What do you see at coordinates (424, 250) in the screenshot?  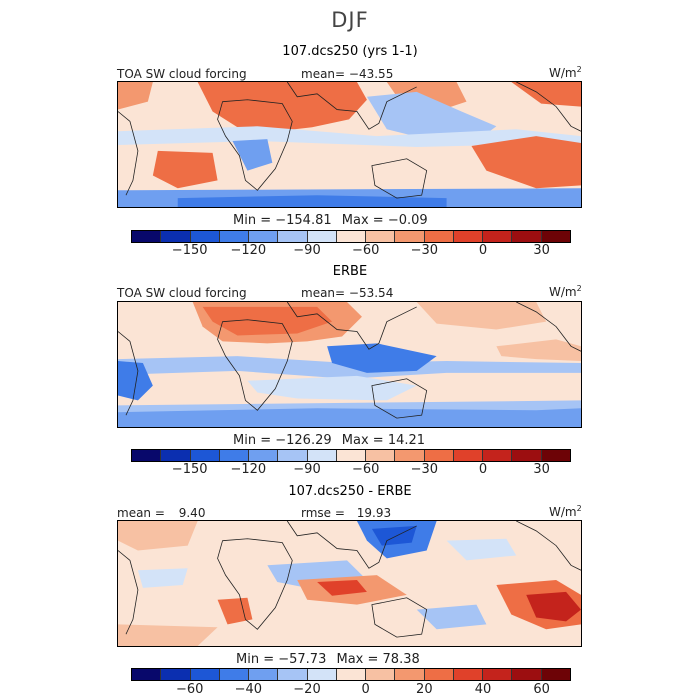 I see `colorbar-tick-label: −30` at bounding box center [424, 250].